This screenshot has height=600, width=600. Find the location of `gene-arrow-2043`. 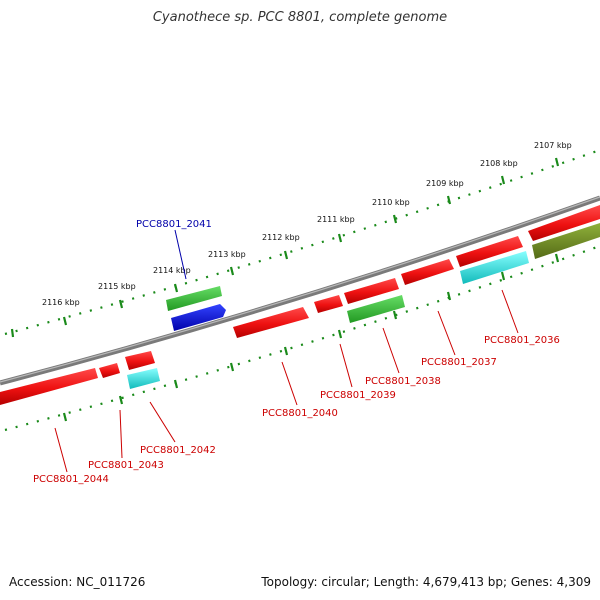

gene-arrow-2043 is located at coordinates (109, 370).